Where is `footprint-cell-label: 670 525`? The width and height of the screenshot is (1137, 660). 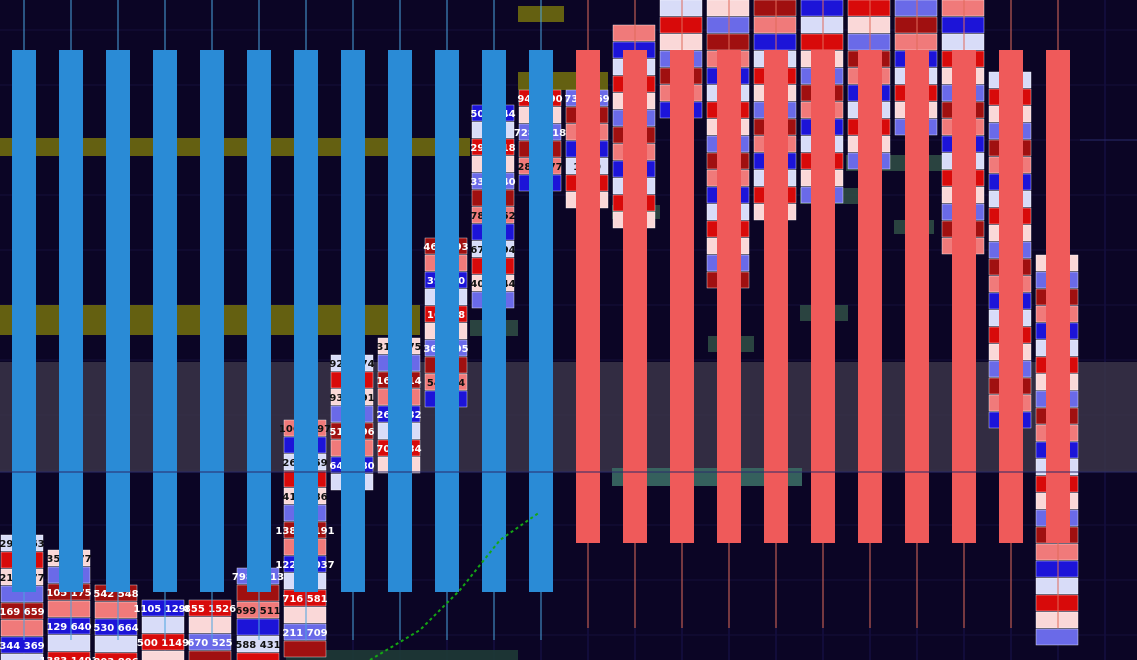 footprint-cell-label: 670 525 is located at coordinates (209, 643).